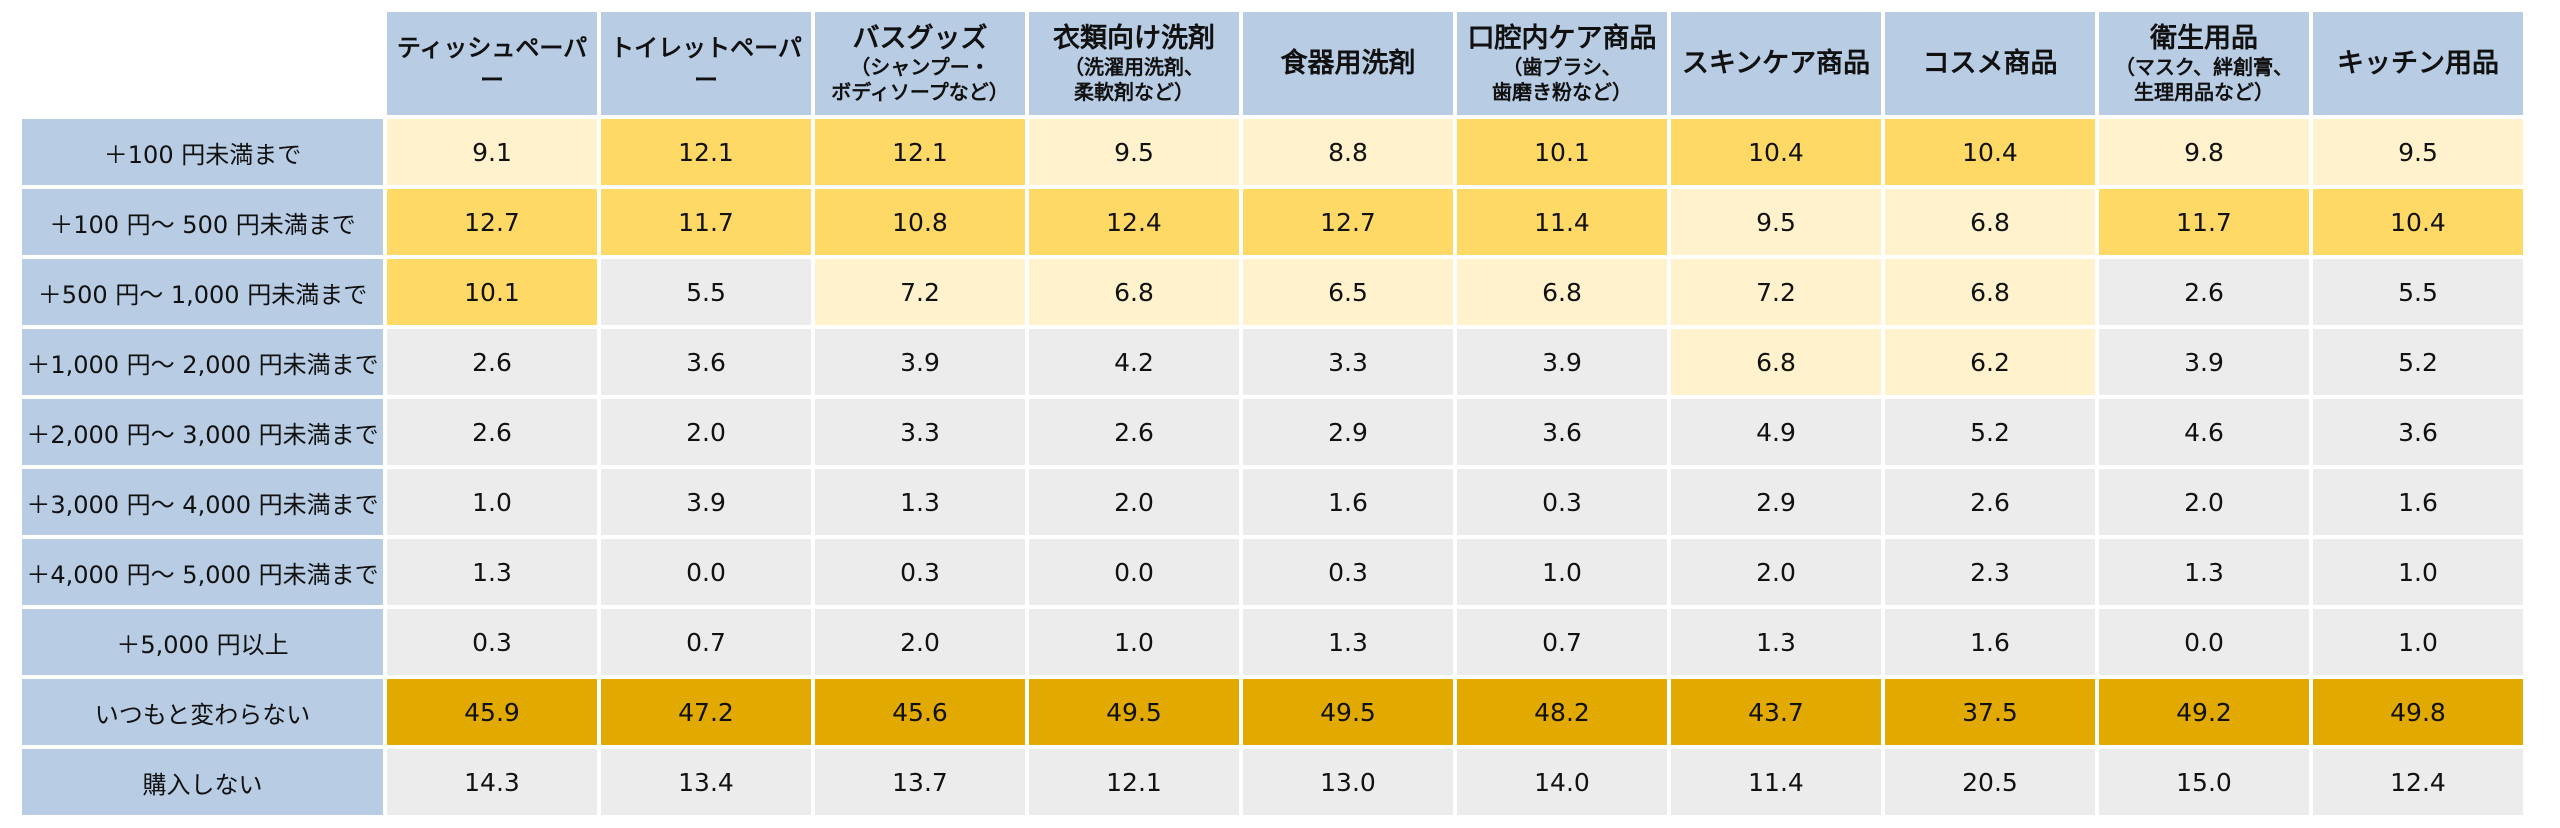 Image resolution: width=2560 pixels, height=828 pixels. What do you see at coordinates (1348, 63) in the screenshot?
I see `column-header-label: 食器用洗剤` at bounding box center [1348, 63].